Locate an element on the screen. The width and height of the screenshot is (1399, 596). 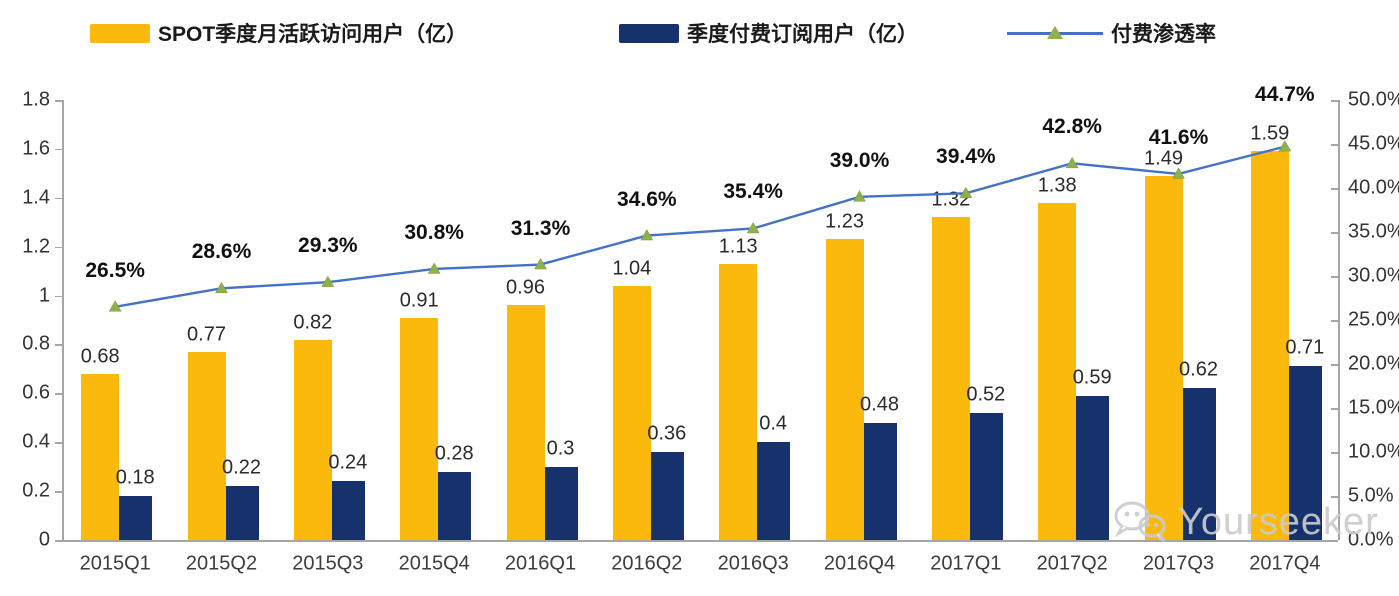
left-axis-tick-label: 1.6 is located at coordinates (36, 148).